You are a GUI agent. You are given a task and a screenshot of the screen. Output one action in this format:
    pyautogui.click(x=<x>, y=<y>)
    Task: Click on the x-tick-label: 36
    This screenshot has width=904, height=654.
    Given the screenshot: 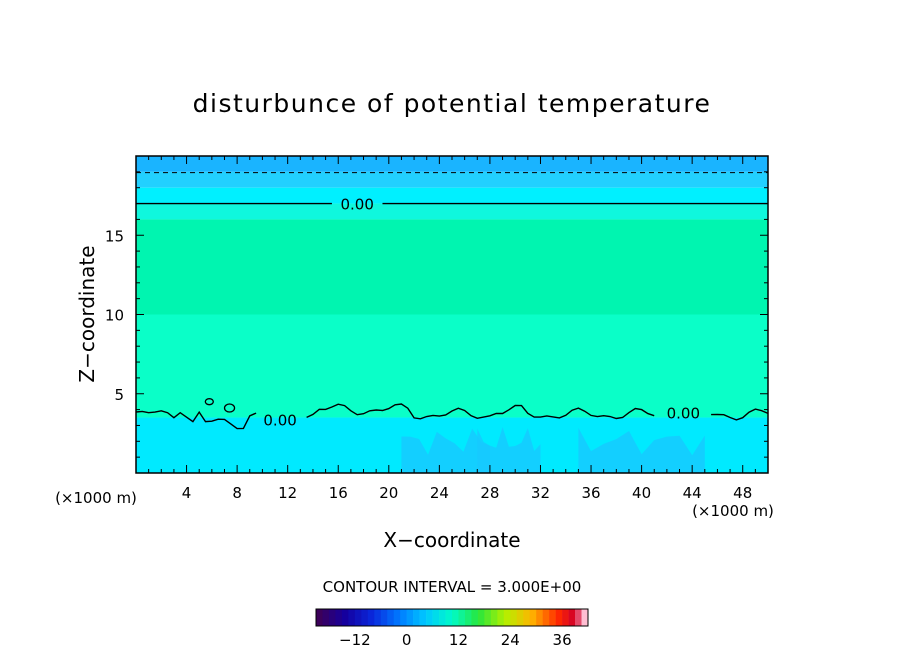 What is the action you would take?
    pyautogui.click(x=590, y=493)
    